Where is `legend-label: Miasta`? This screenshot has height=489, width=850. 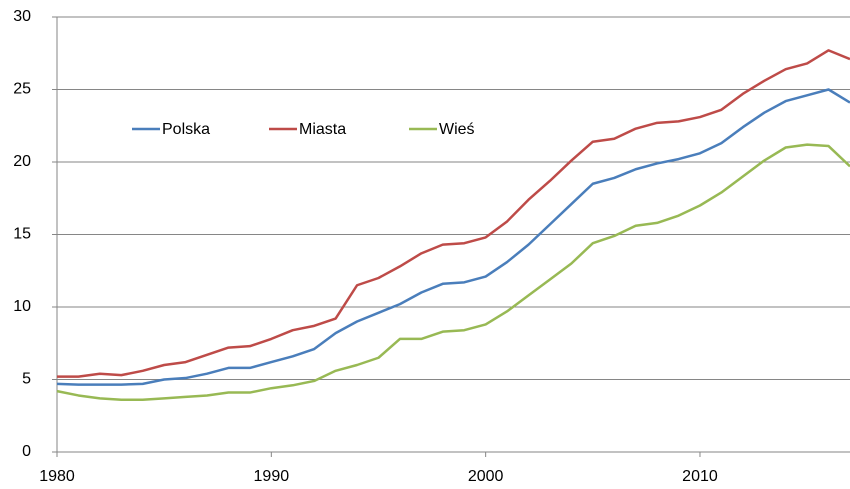 legend-label: Miasta is located at coordinates (322, 129).